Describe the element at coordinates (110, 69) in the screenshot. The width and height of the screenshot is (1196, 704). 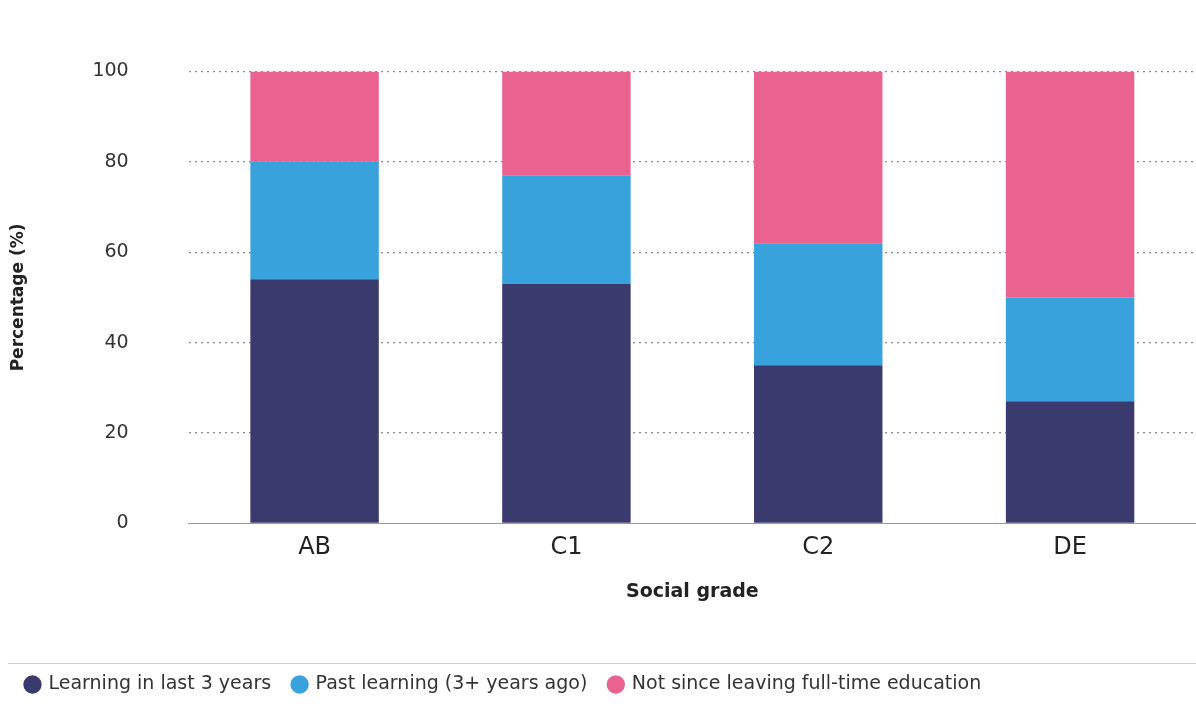
I see `y-tick-label: 100` at that location.